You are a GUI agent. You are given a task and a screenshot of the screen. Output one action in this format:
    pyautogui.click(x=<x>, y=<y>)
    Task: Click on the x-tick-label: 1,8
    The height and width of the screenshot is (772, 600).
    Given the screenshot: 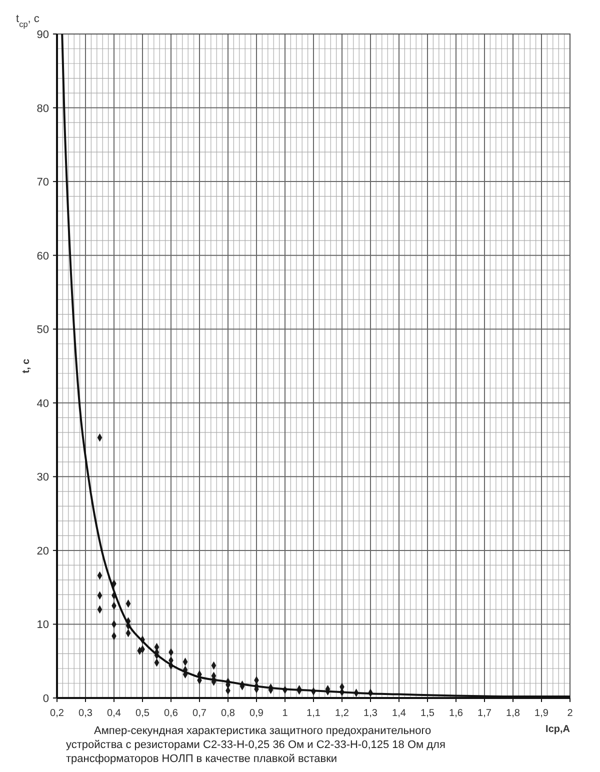 What is the action you would take?
    pyautogui.click(x=513, y=713)
    